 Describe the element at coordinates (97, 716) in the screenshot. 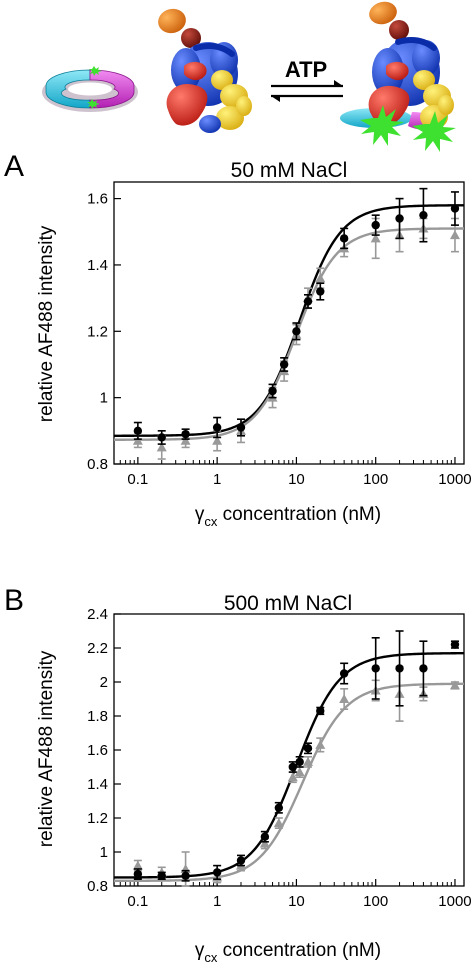

I see `y-tick-label: 1.8` at that location.